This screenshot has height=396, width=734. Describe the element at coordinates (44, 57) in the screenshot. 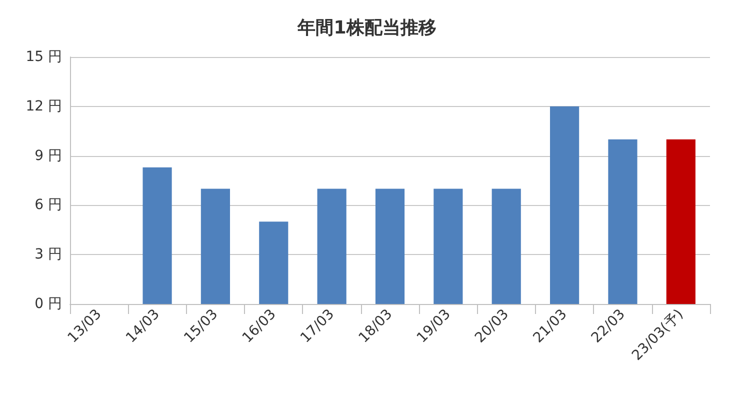

I see `y-tick-label: 15 円` at that location.